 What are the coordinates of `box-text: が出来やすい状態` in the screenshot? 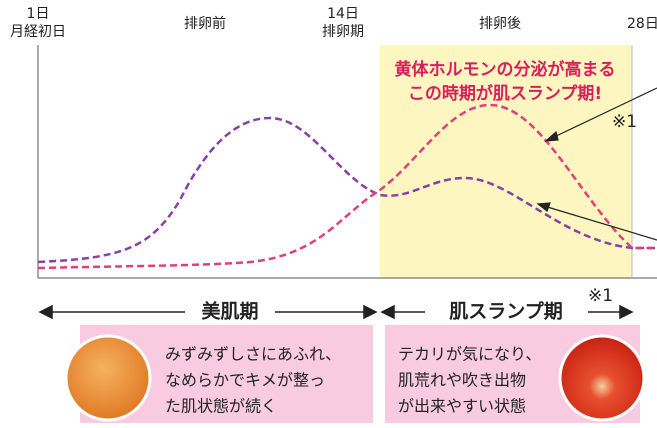 It's located at (462, 406).